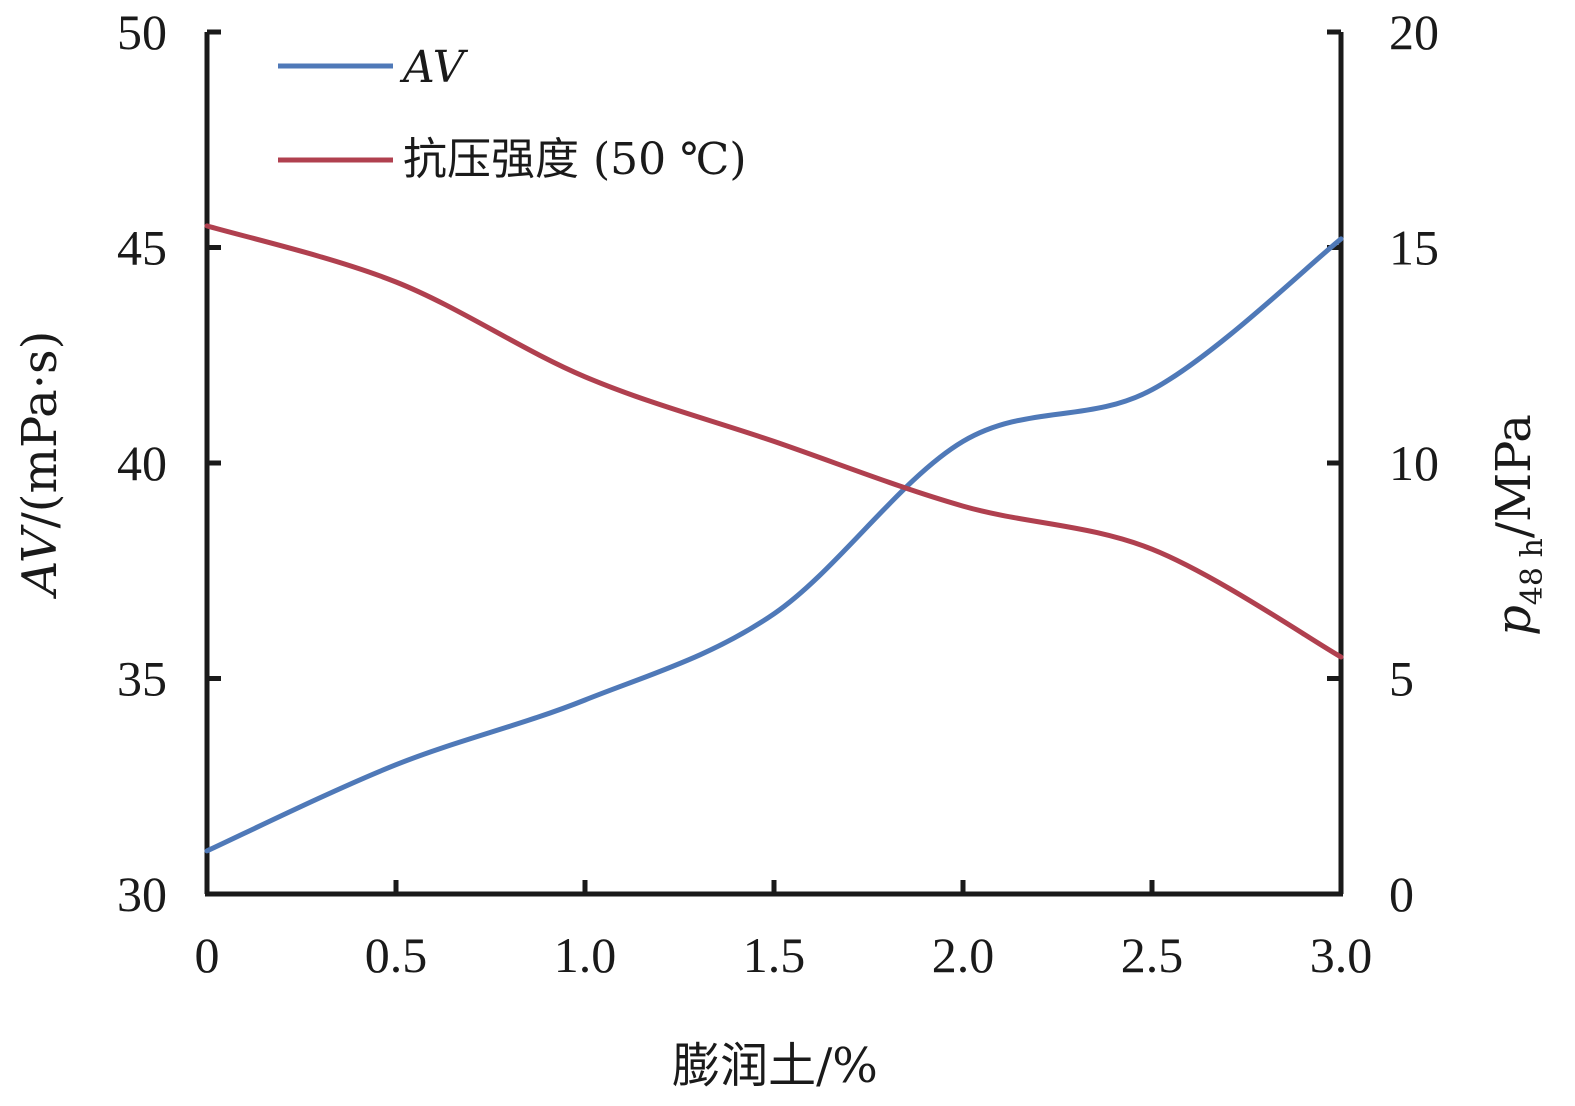 This screenshot has width=1575, height=1106. I want to click on x-tick-label: 2.0, so click(963, 955).